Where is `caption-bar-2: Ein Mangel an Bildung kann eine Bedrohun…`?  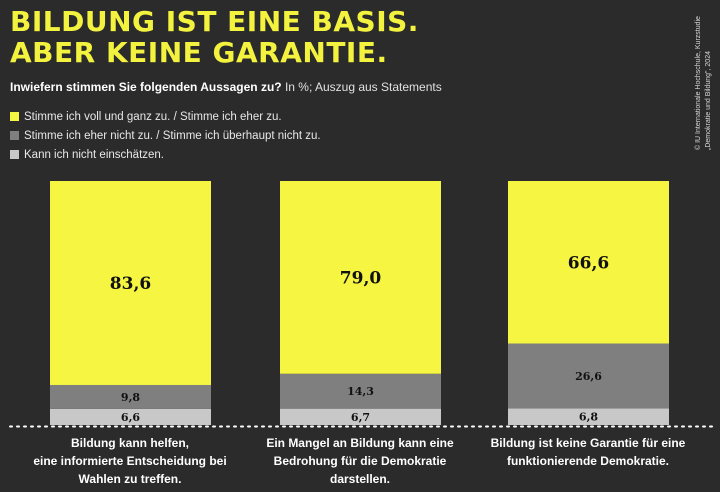 caption-bar-2: Ein Mangel an Bildung kann eine Bedrohun… is located at coordinates (360, 461).